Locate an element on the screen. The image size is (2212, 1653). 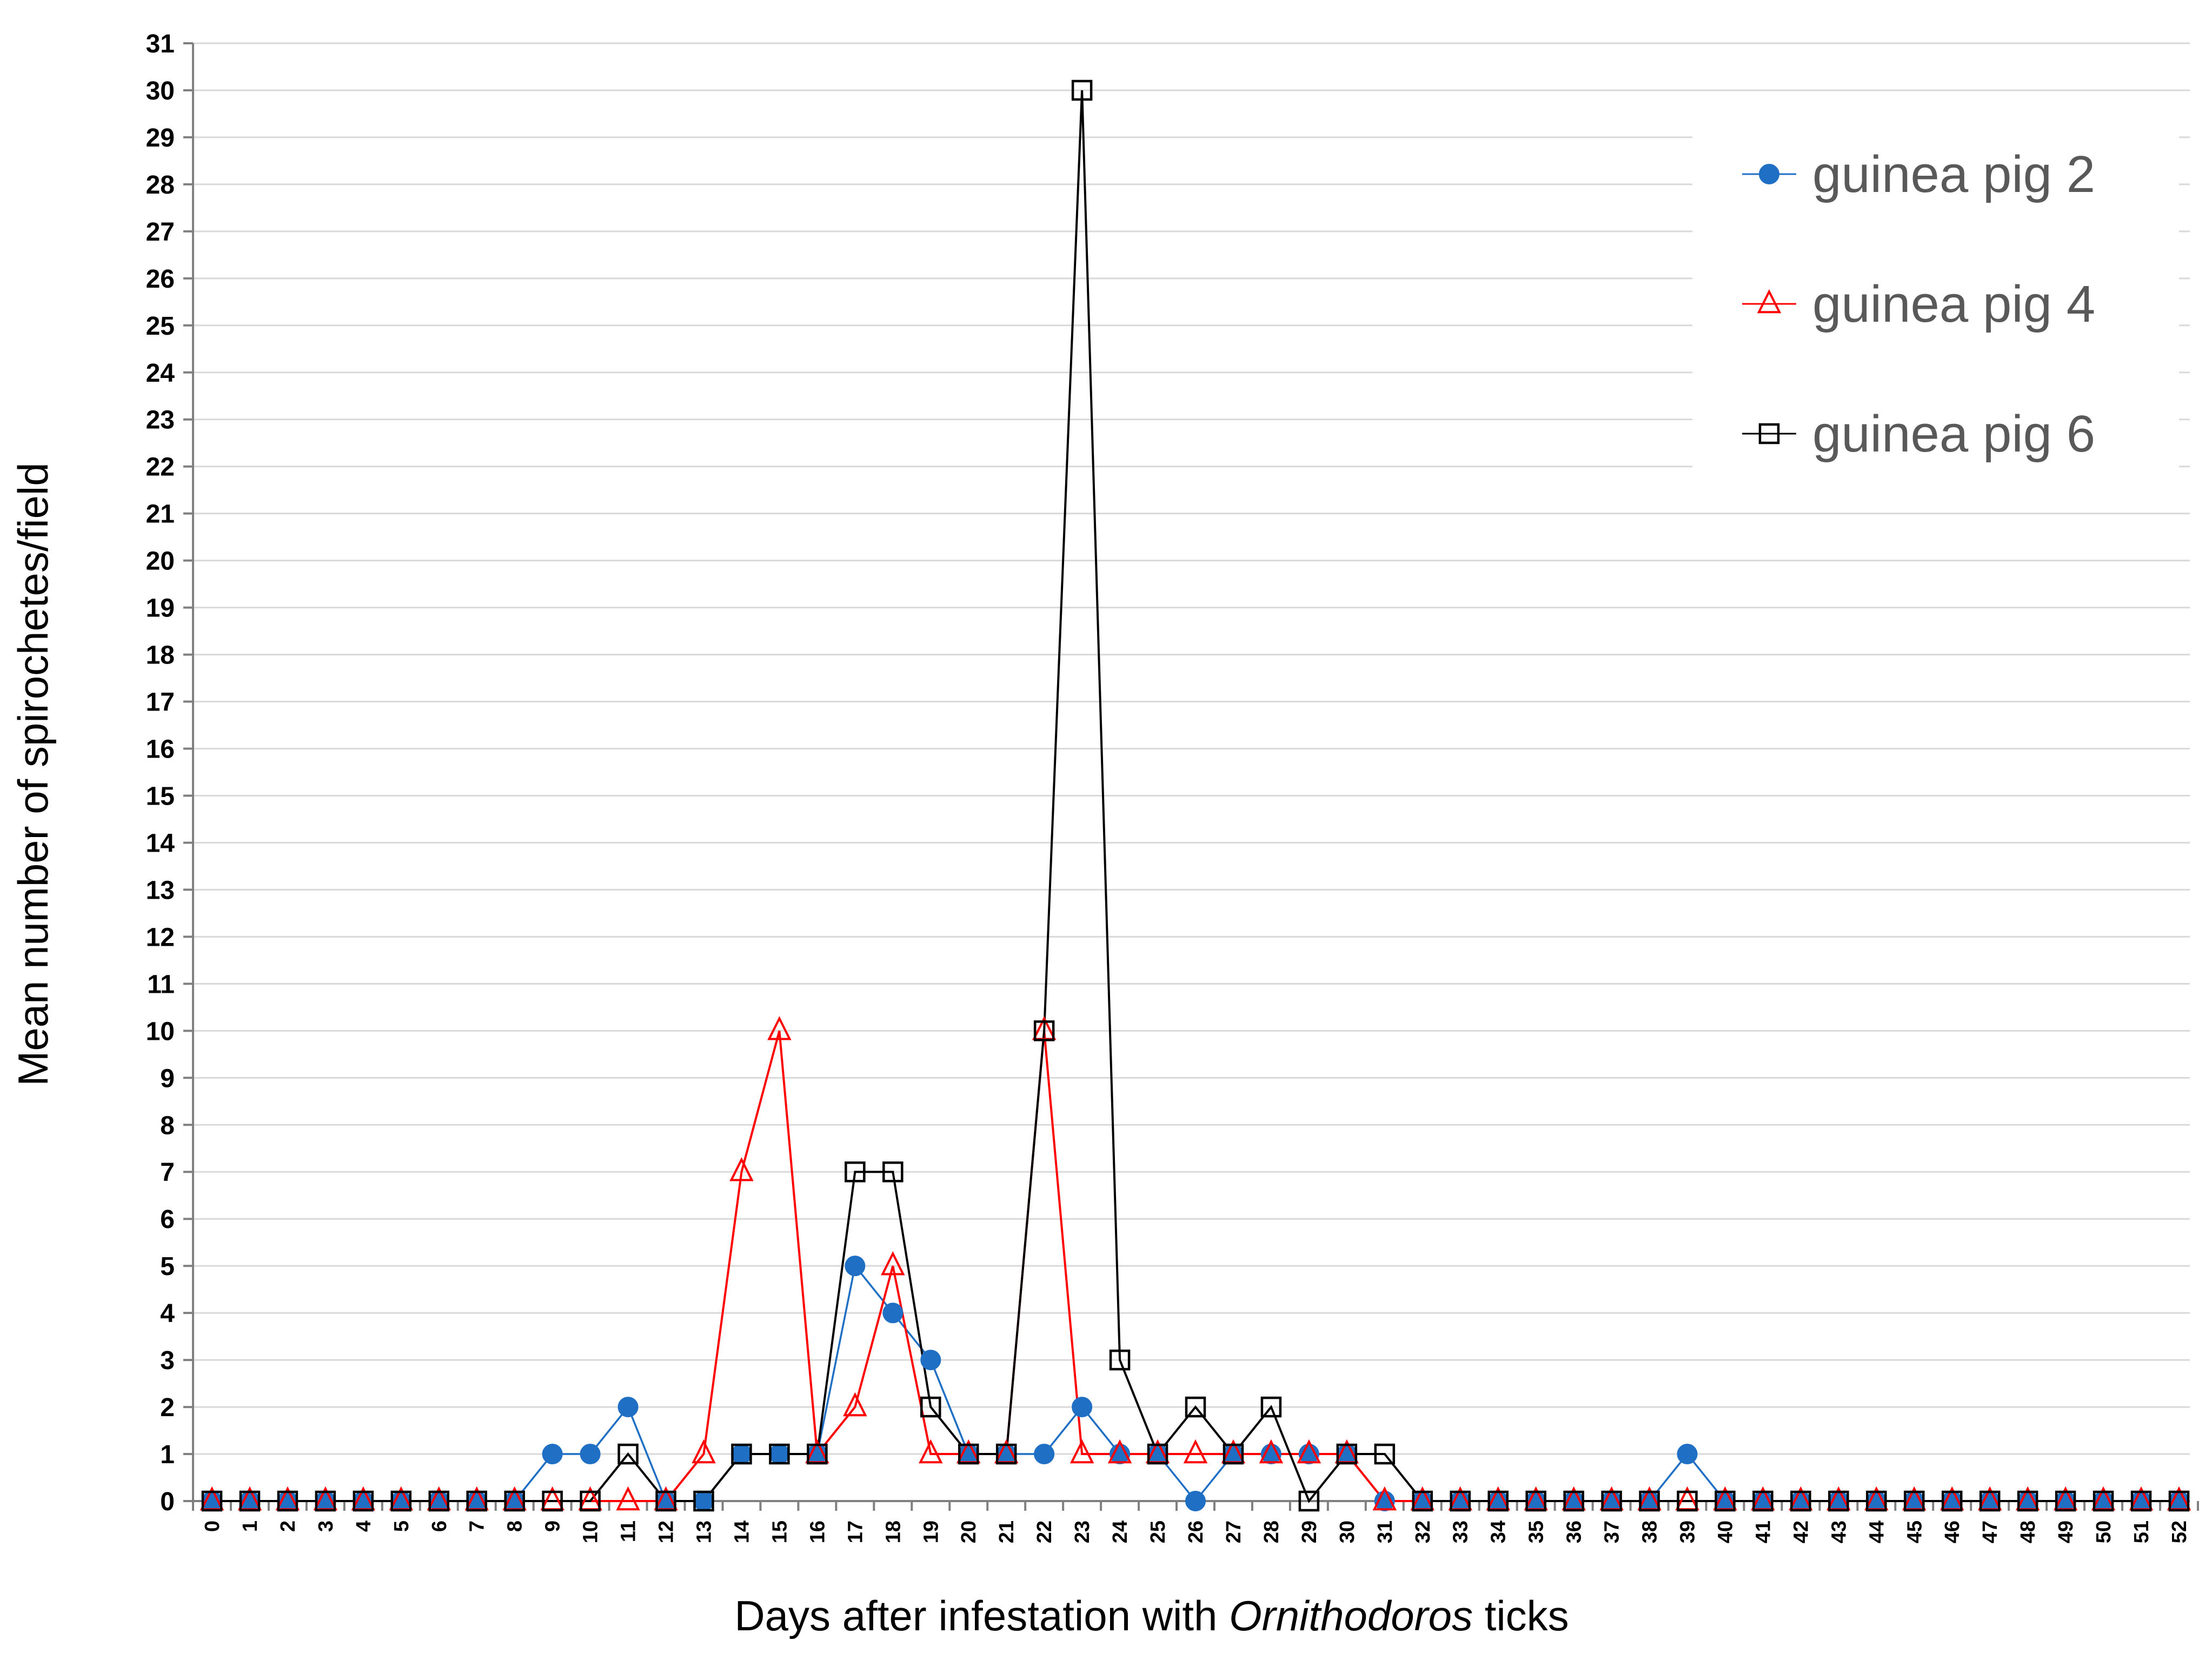
y-tick-label-1: 1 is located at coordinates (167, 1454).